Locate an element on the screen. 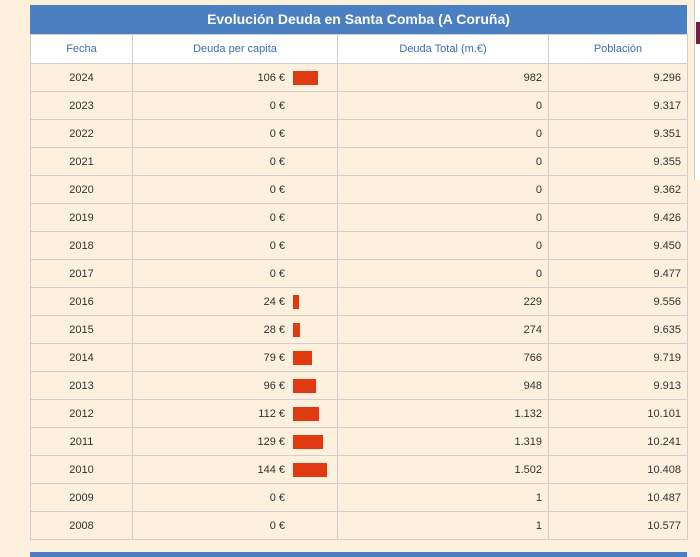  population-cell: 10.577 is located at coordinates (618, 525).